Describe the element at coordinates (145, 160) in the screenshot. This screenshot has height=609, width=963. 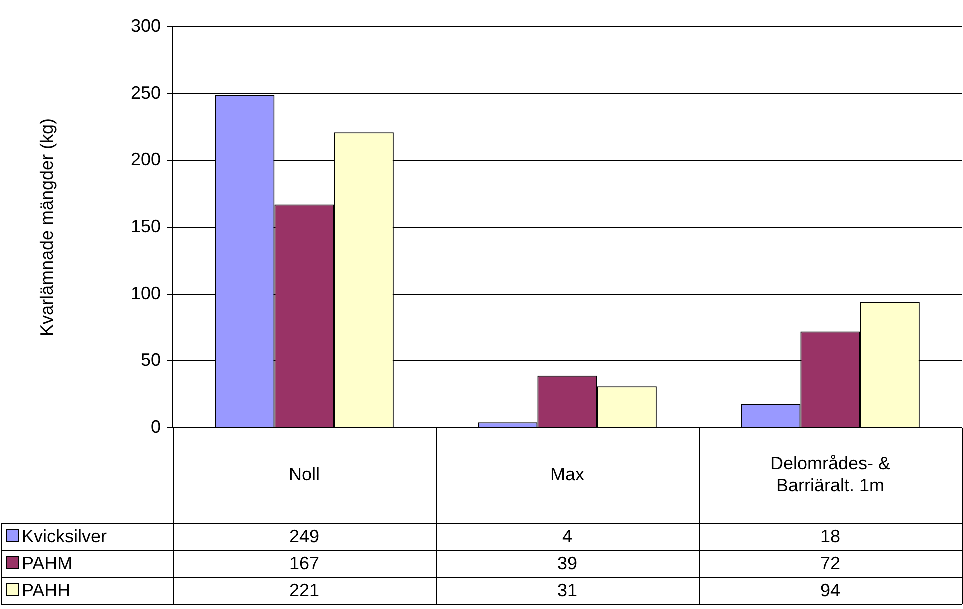
I see `y-tick-label: 200` at that location.